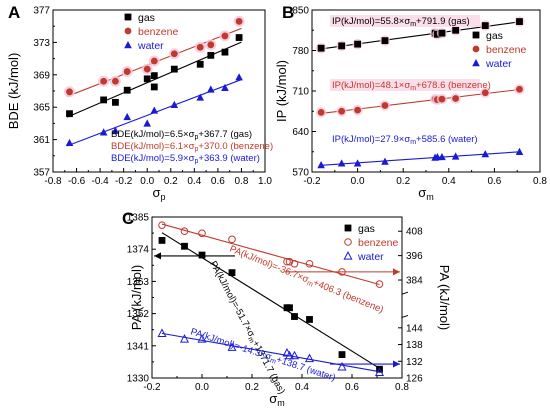 This screenshot has width=550, height=410. Describe the element at coordinates (300, 132) in the screenshot. I see `y-tick-label: 640` at that location.